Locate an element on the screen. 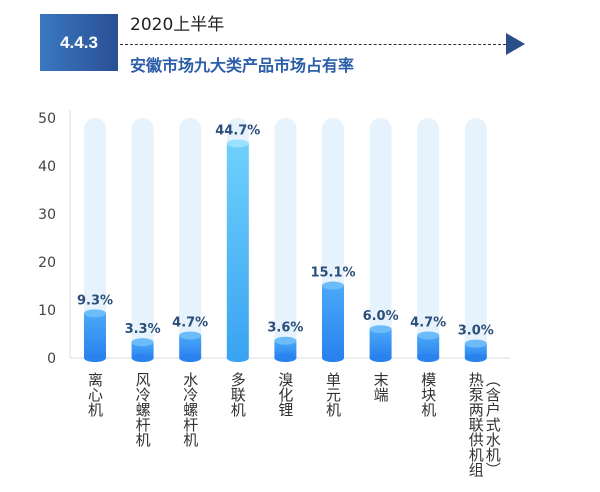 The width and height of the screenshot is (600, 492). y-tick-label: 50 is located at coordinates (47, 119).